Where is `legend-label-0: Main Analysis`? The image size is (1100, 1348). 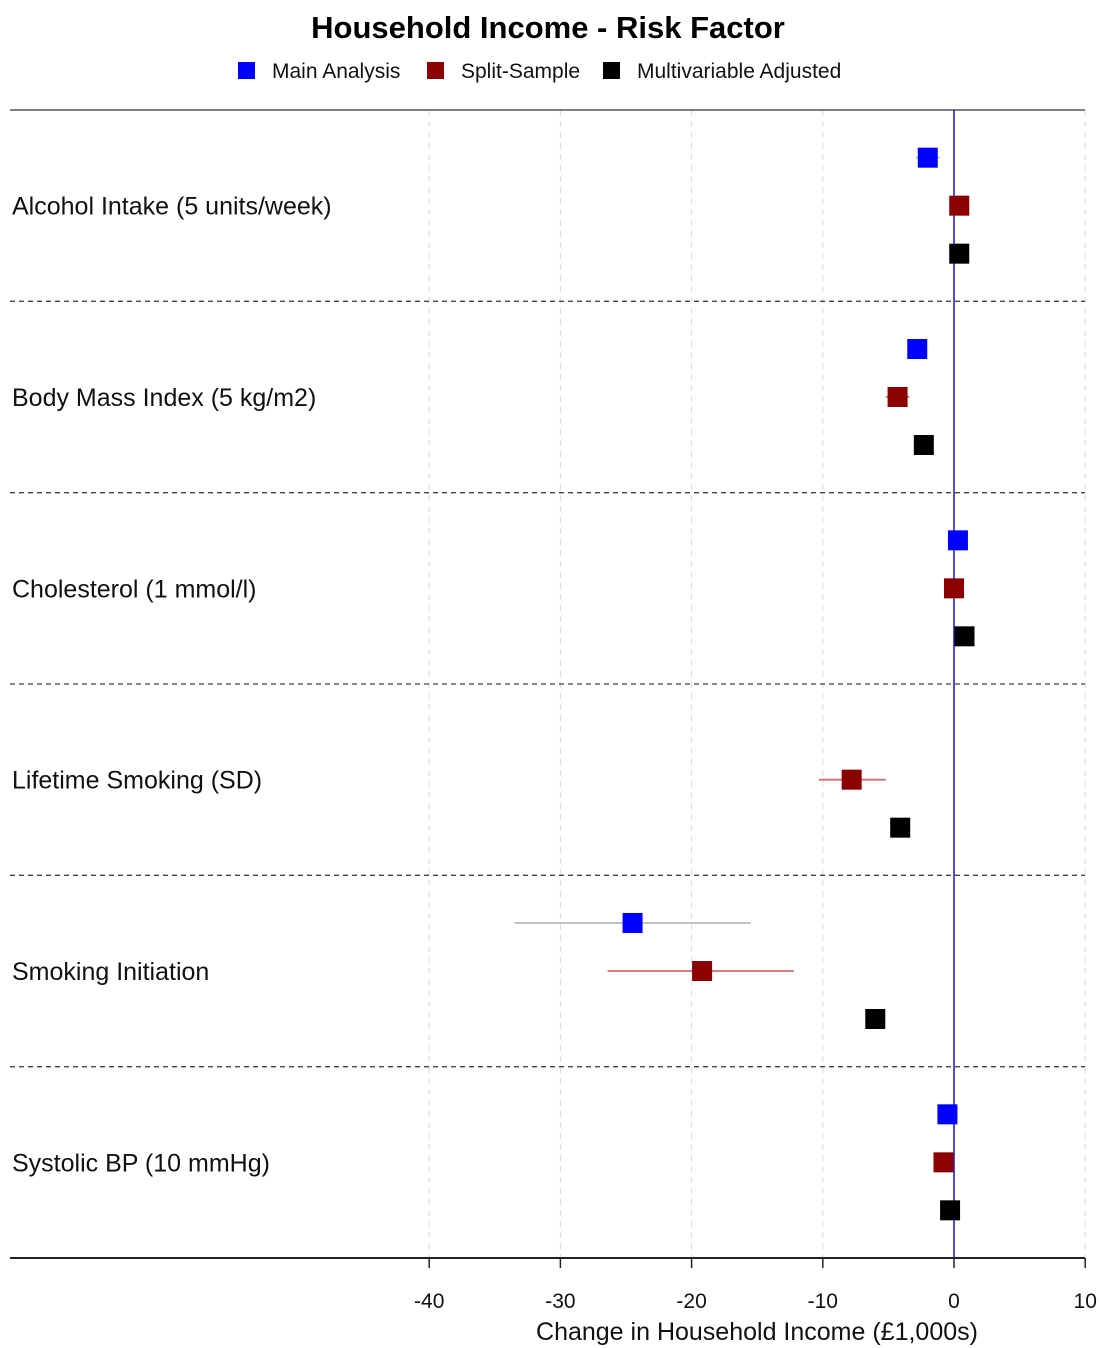 legend-label-0: Main Analysis is located at coordinates (336, 71).